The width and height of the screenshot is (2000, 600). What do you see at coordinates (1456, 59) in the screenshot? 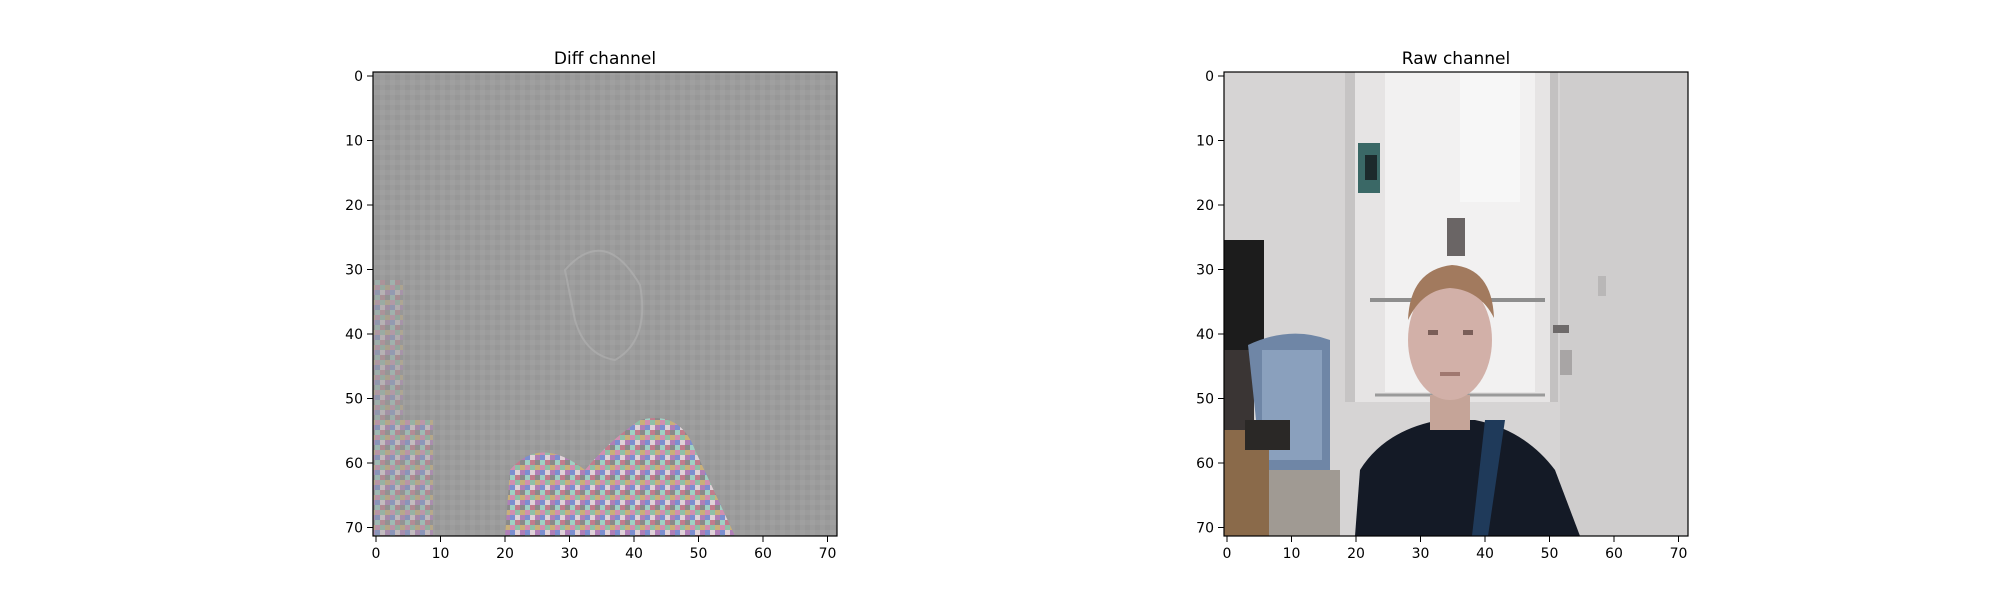
I see `panel-title: Raw channel` at bounding box center [1456, 59].